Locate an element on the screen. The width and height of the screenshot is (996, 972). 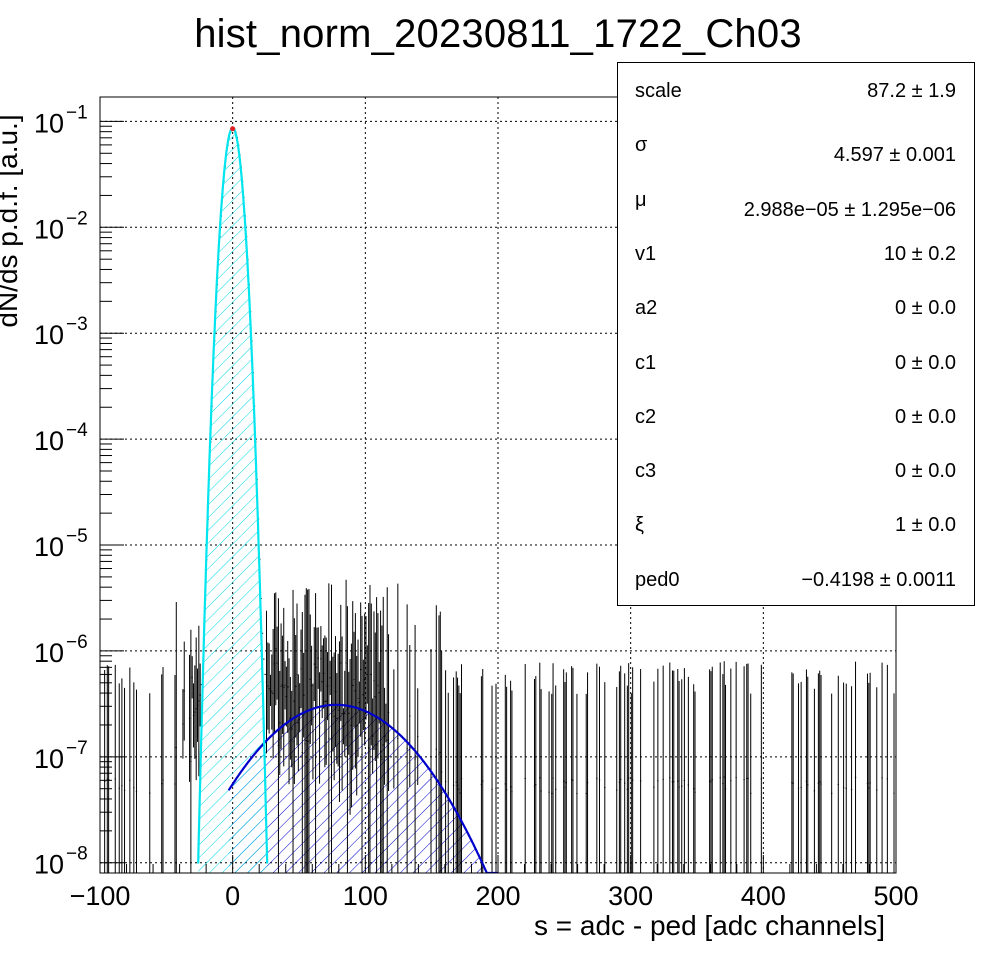
stat-row: μ 2.988e−05 ± 1.295e−06 is located at coordinates (796, 204).